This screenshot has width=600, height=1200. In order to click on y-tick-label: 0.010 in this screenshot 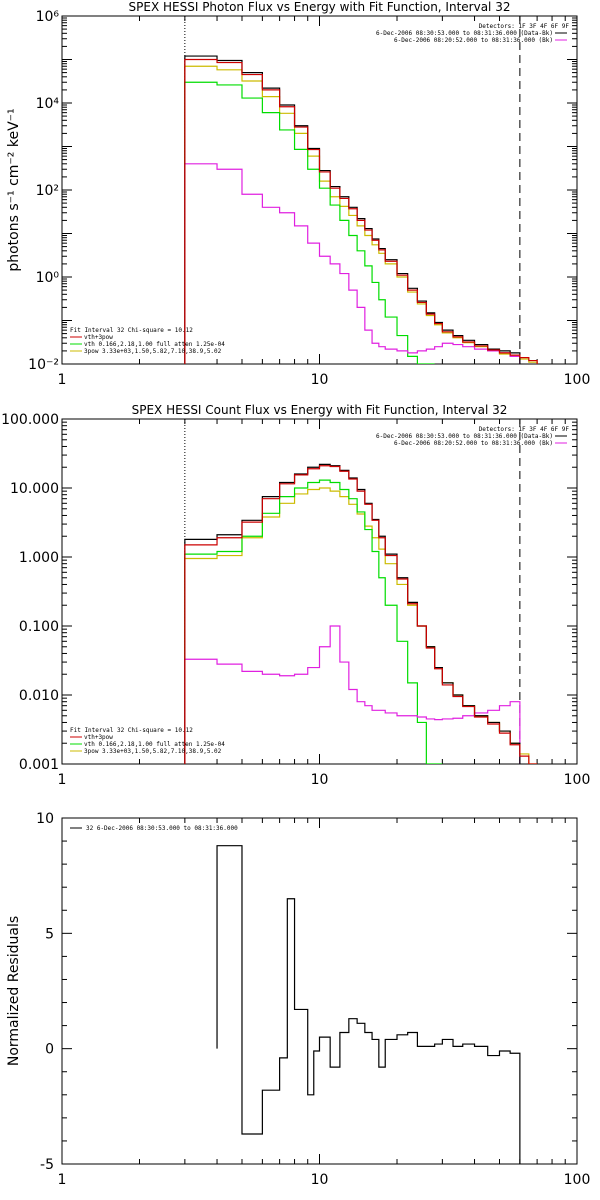, I will do `click(39, 696)`.